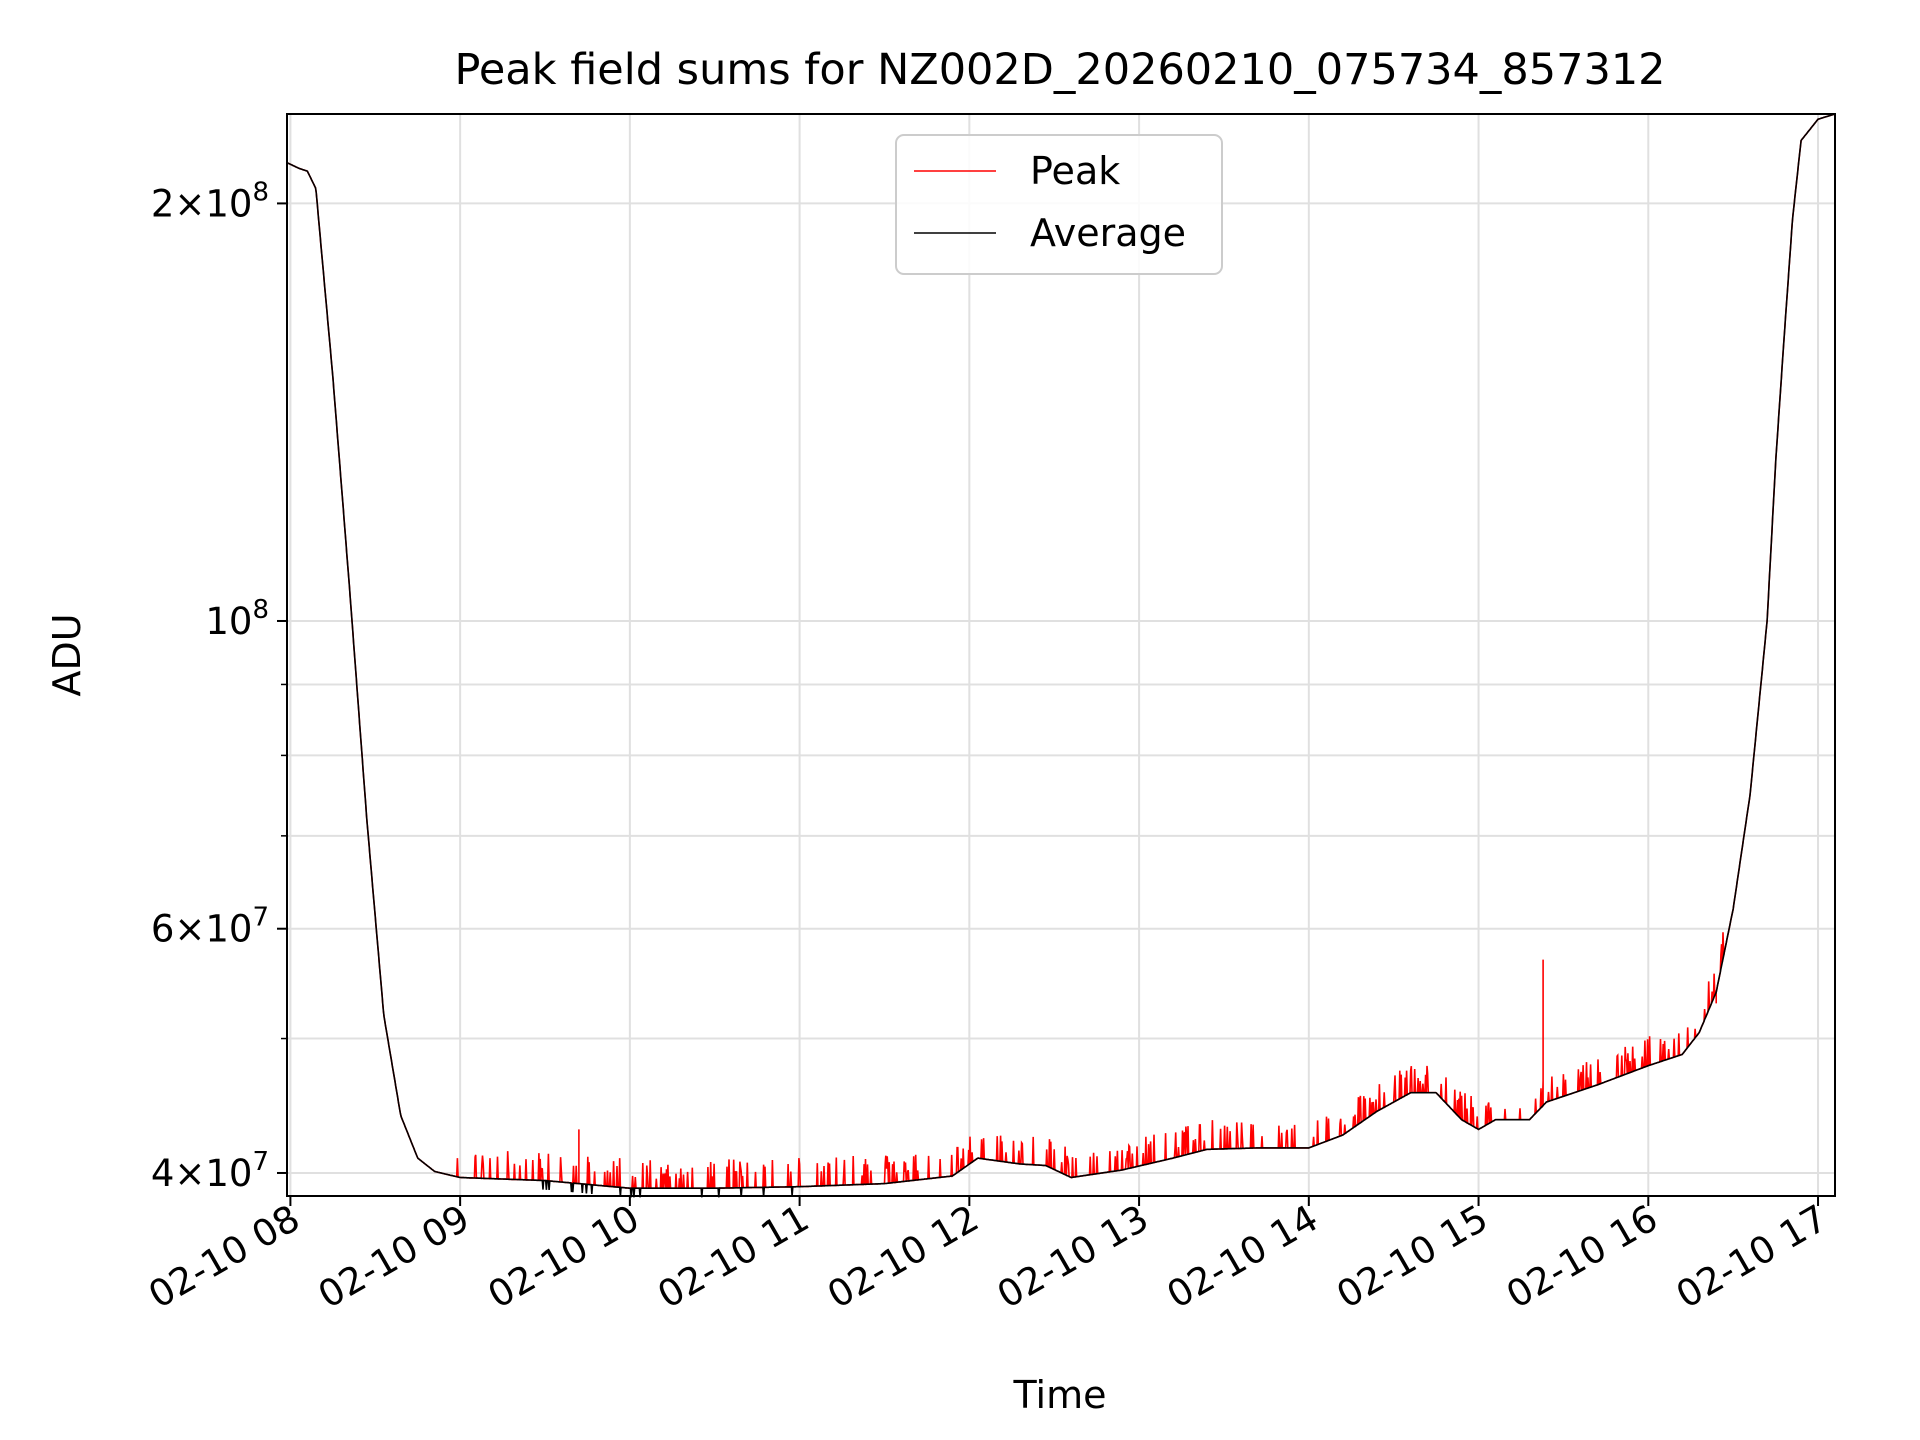 This screenshot has width=1920, height=1440. I want to click on legend-box, so click(1059, 204).